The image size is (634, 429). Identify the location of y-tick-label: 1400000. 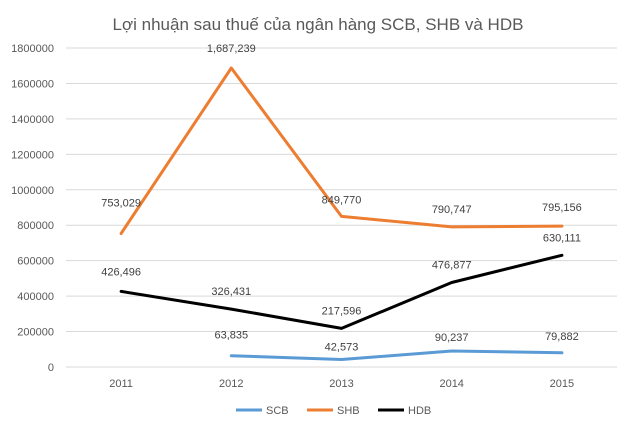
(32, 120).